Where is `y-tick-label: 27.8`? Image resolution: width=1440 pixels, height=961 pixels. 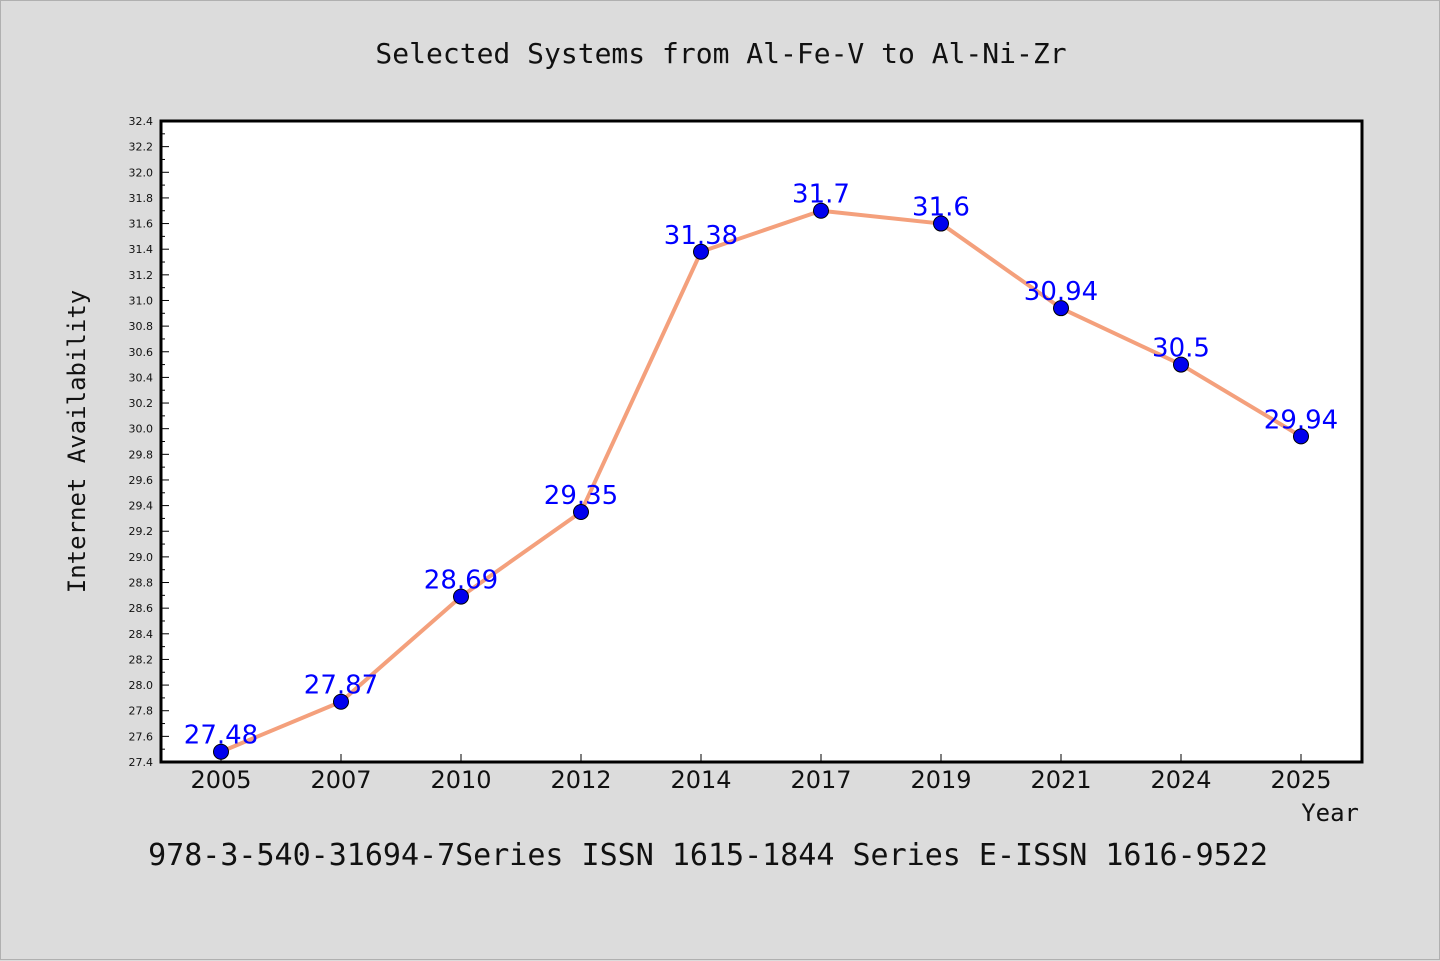 y-tick-label: 27.8 is located at coordinates (141, 711).